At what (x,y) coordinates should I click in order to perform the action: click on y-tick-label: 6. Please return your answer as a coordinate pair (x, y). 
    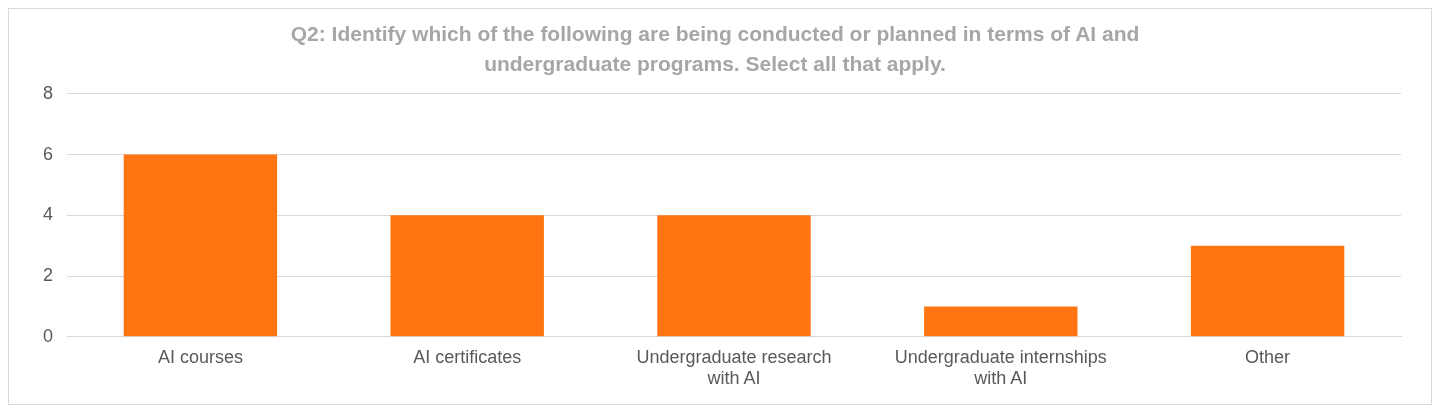
    Looking at the image, I should click on (48, 153).